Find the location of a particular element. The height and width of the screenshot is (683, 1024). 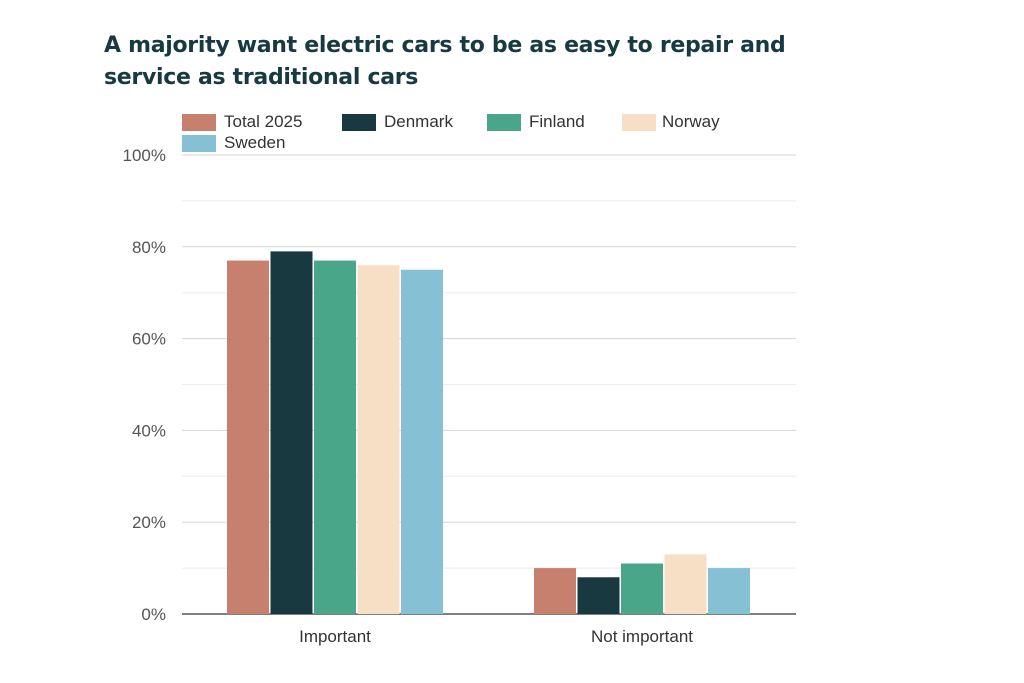

bar-finland-not-important is located at coordinates (642, 588).